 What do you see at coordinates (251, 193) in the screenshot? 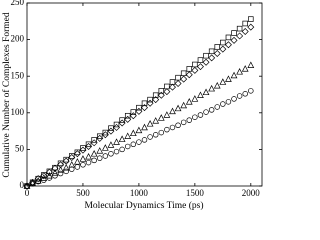
I see `x-tick-label: 2000` at bounding box center [251, 193].